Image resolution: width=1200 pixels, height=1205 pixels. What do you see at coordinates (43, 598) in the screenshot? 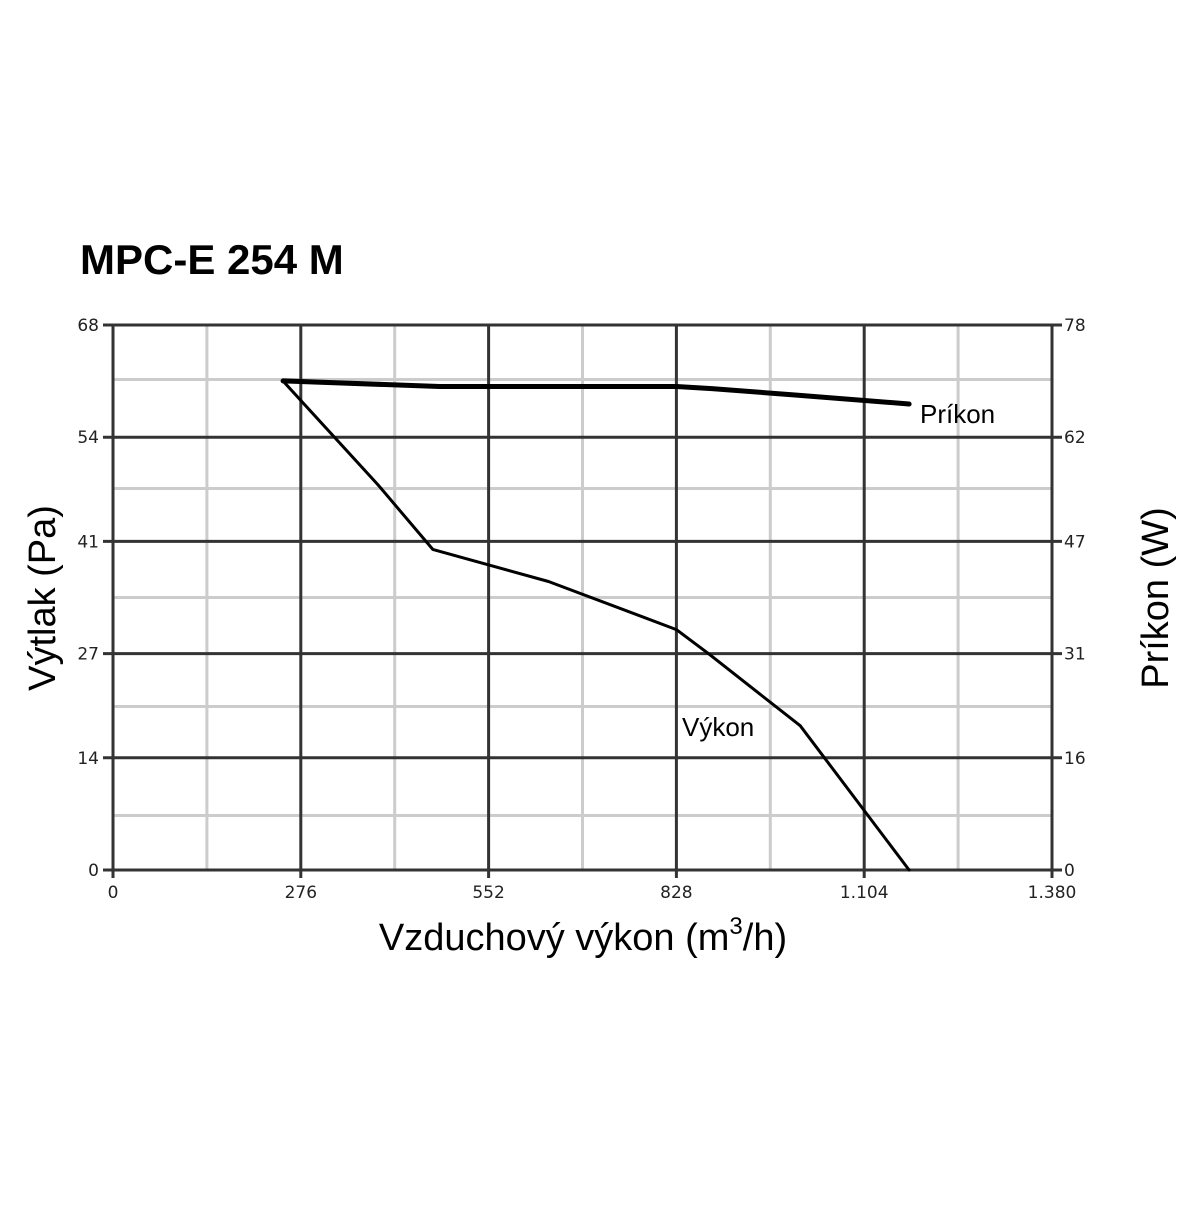
I see `y-left-axis-title: Výtlak (Pa)` at bounding box center [43, 598].